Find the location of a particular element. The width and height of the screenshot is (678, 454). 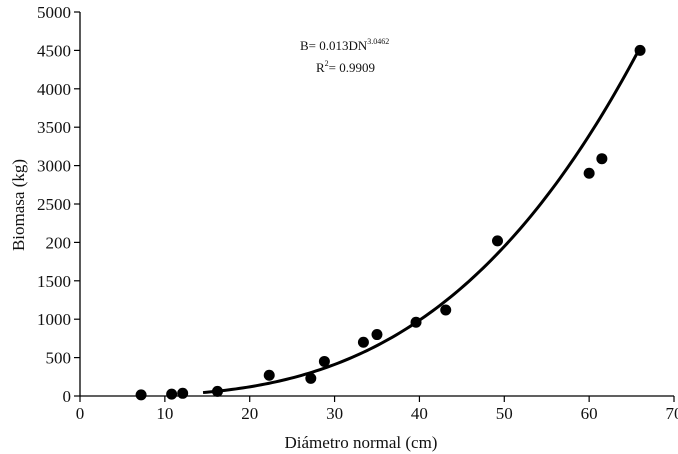

x-tick-label: 0 is located at coordinates (80, 413).